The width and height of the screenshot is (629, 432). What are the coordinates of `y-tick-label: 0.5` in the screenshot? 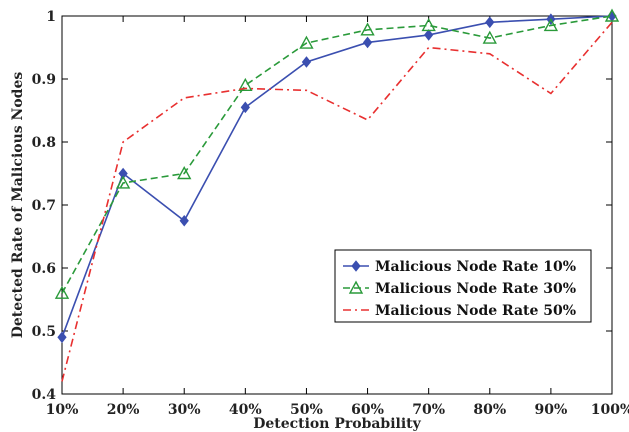 It's located at (44, 332).